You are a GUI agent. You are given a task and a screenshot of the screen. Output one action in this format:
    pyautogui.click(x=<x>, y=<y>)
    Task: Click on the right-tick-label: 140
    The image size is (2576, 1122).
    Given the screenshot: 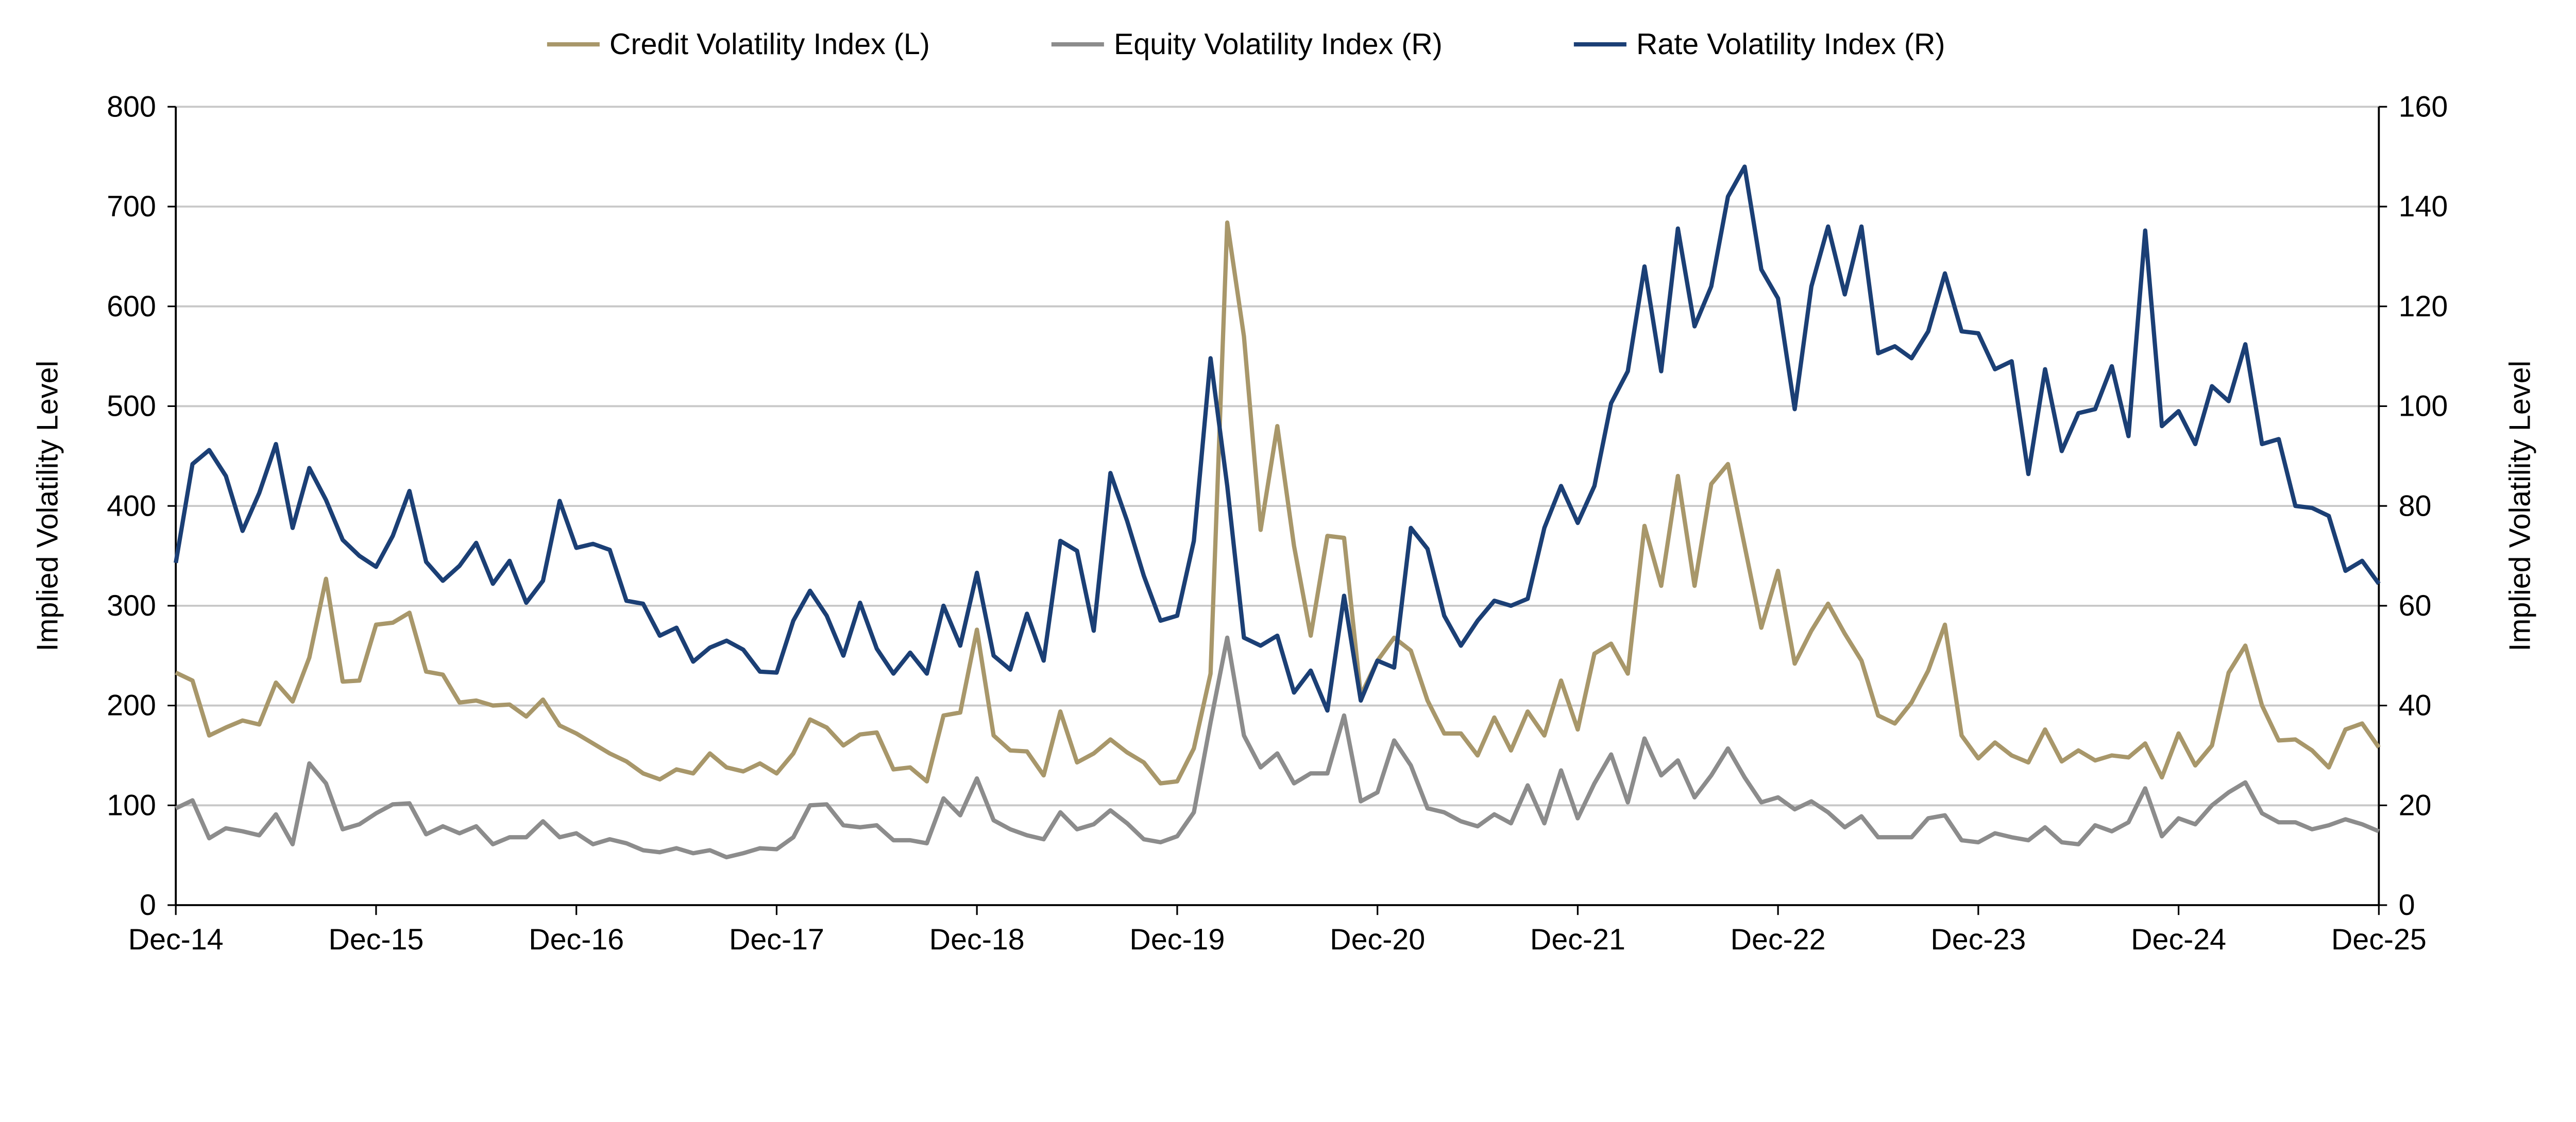 What is the action you would take?
    pyautogui.click(x=2423, y=206)
    